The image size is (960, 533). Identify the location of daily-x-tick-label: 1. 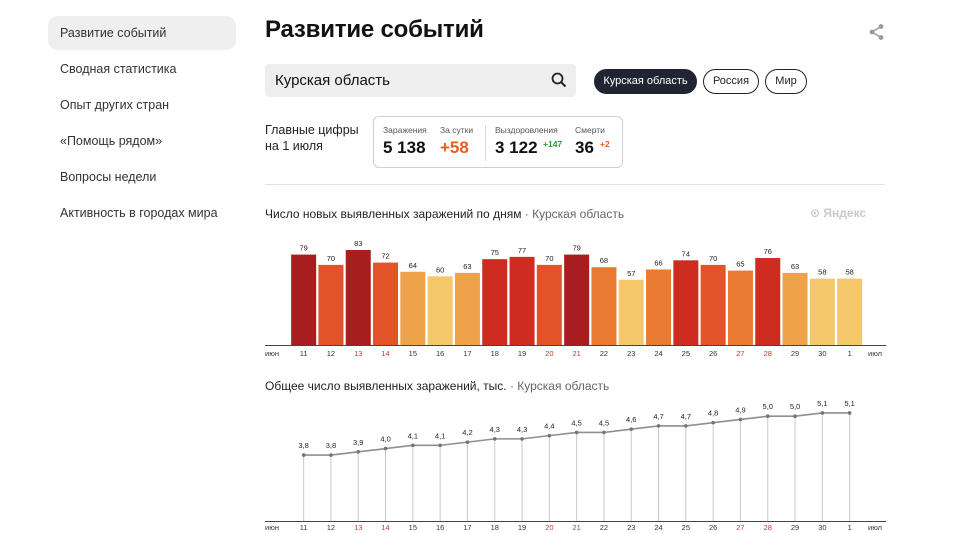
(850, 353).